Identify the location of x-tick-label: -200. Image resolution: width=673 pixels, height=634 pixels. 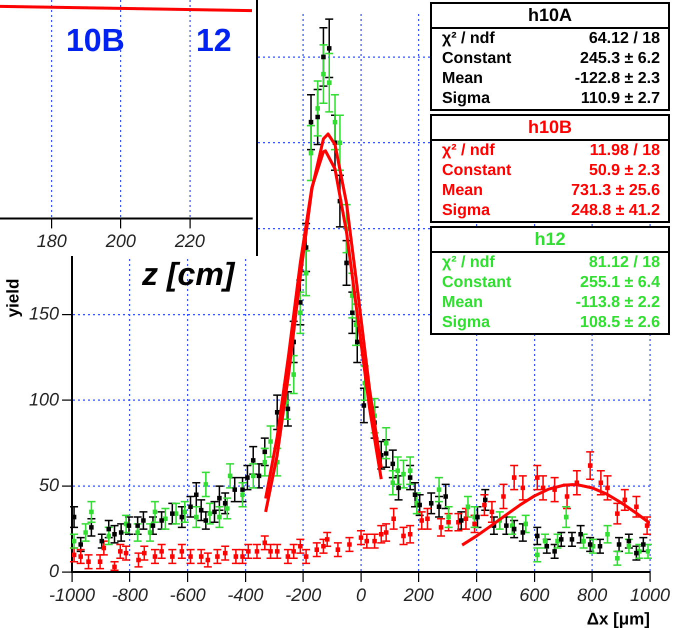
(303, 594).